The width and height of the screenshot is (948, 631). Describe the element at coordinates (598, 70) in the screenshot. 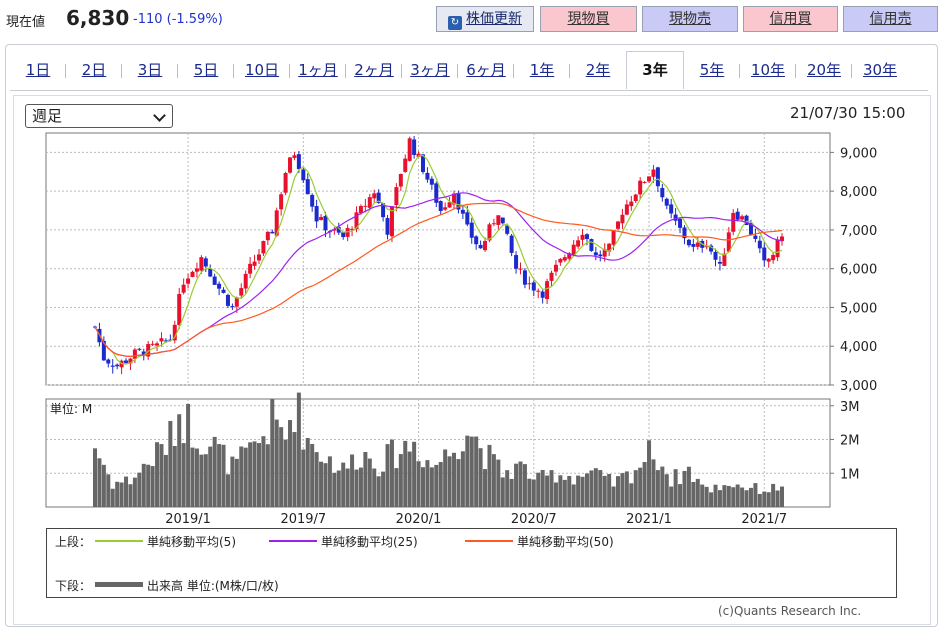

I see `tab-10: 2年` at that location.